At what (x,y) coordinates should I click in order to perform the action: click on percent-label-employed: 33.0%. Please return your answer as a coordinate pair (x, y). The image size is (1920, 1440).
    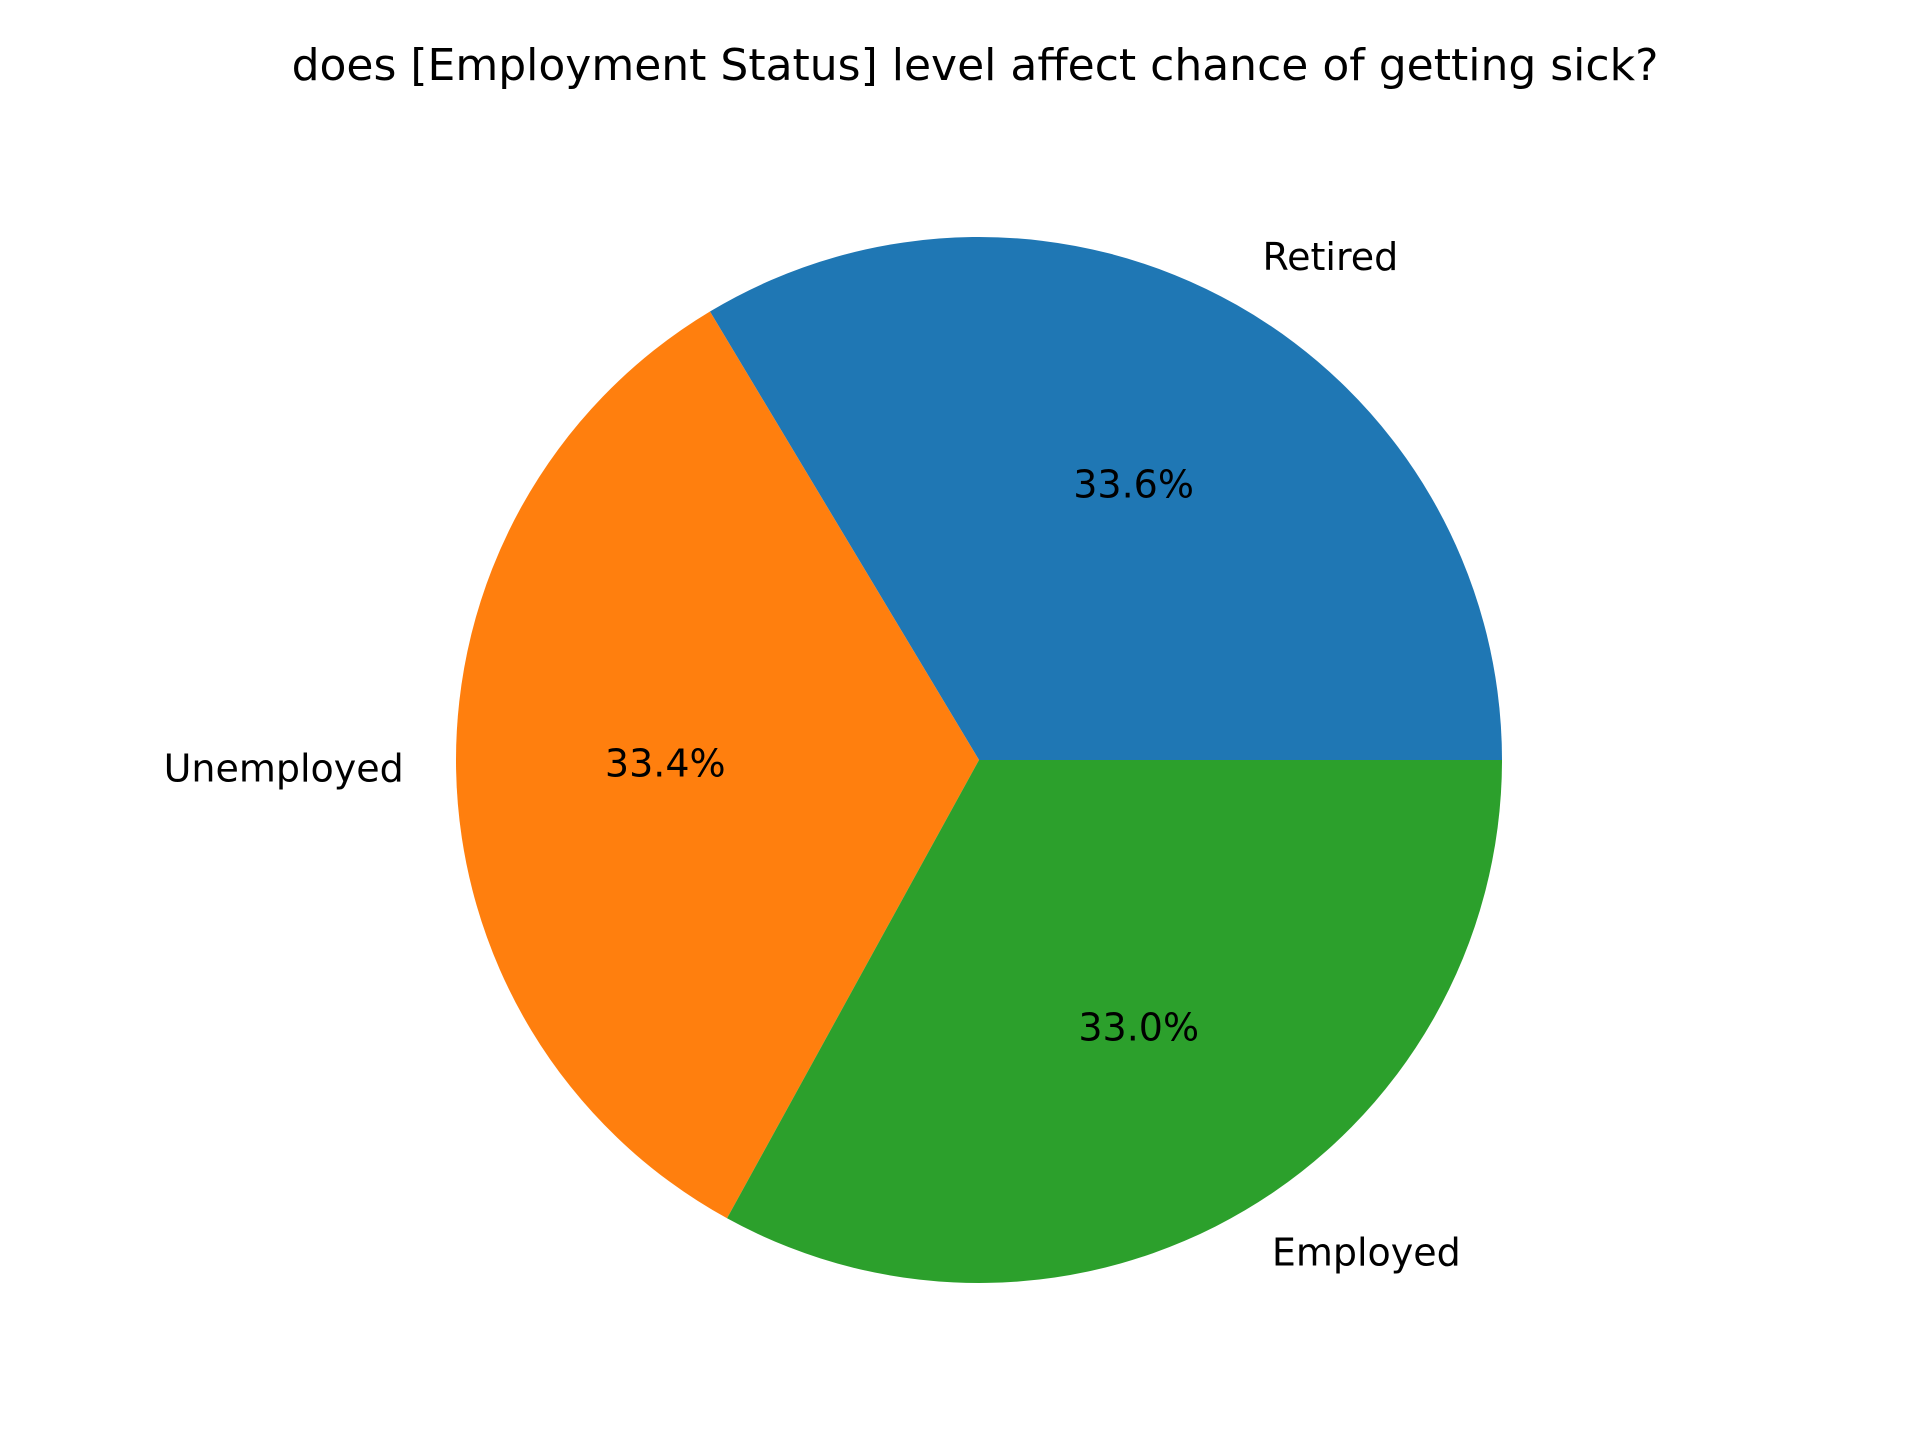
    Looking at the image, I should click on (1138, 1028).